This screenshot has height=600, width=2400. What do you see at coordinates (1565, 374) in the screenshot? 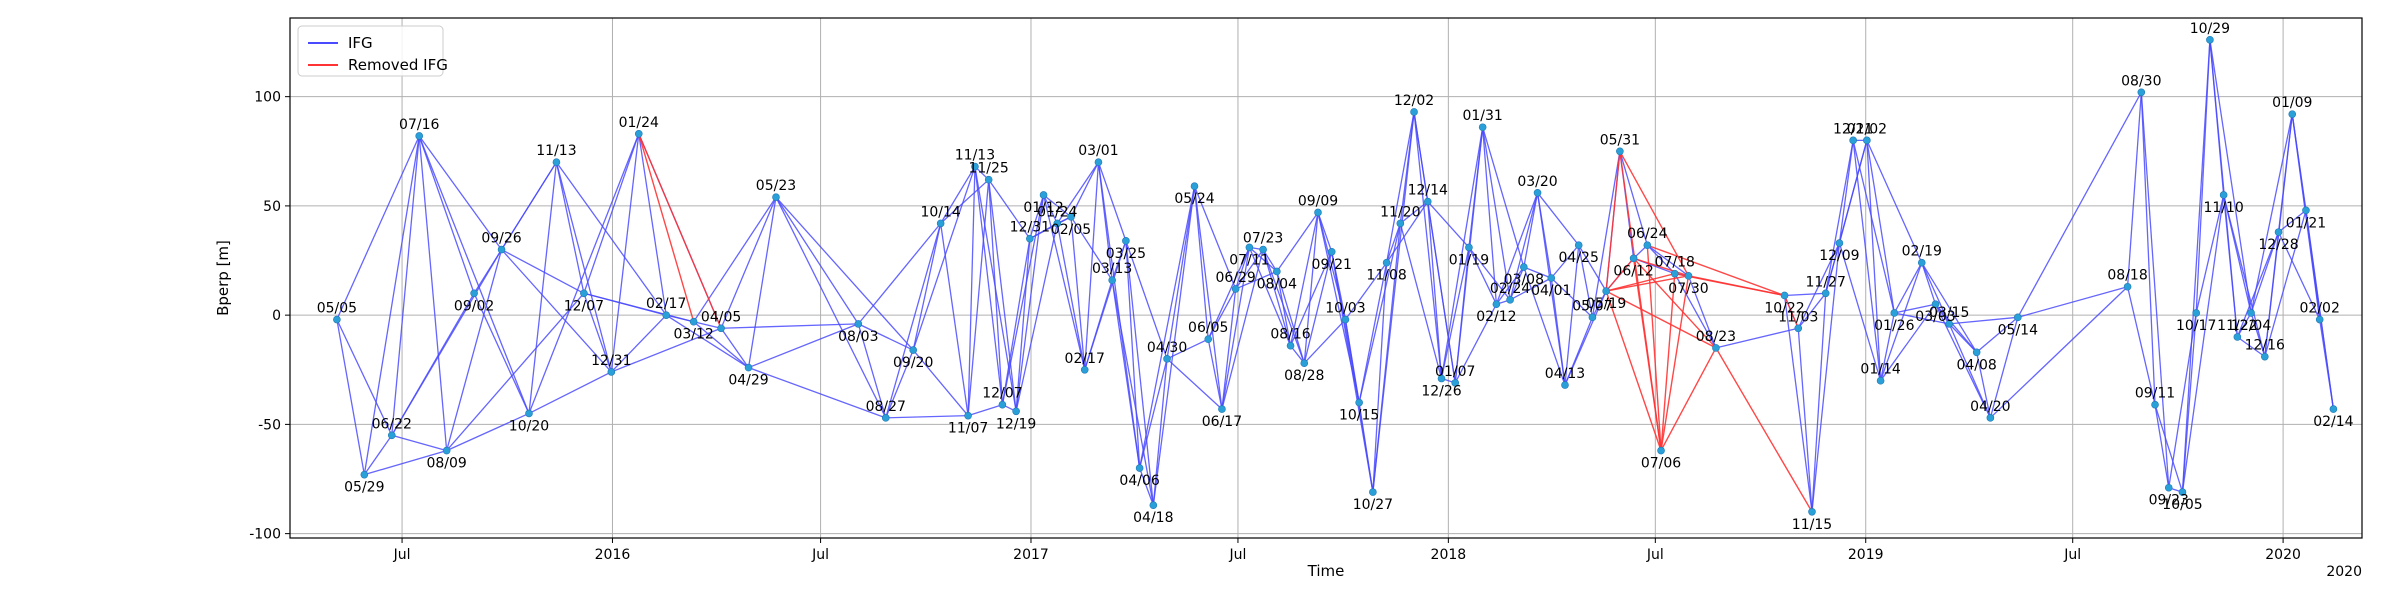
I see `epoch-label: 04/13` at bounding box center [1565, 374].